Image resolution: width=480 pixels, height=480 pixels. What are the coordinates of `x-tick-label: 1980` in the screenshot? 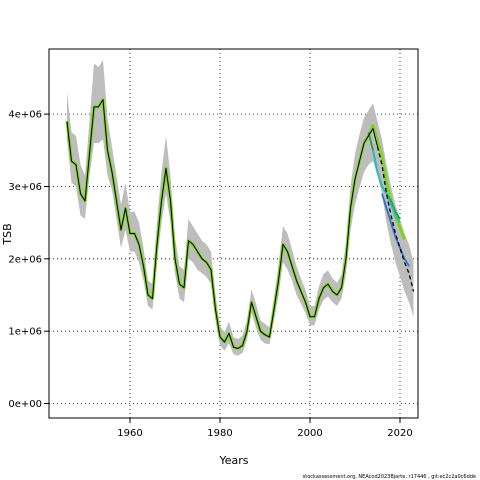 It's located at (219, 433).